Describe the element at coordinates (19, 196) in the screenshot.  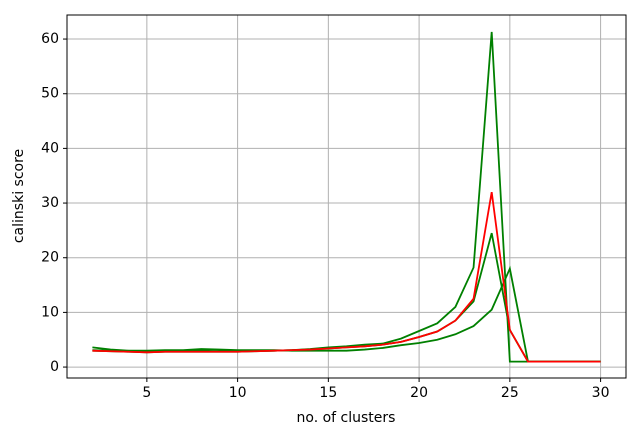
I see `y-axis-label: calinski score` at that location.